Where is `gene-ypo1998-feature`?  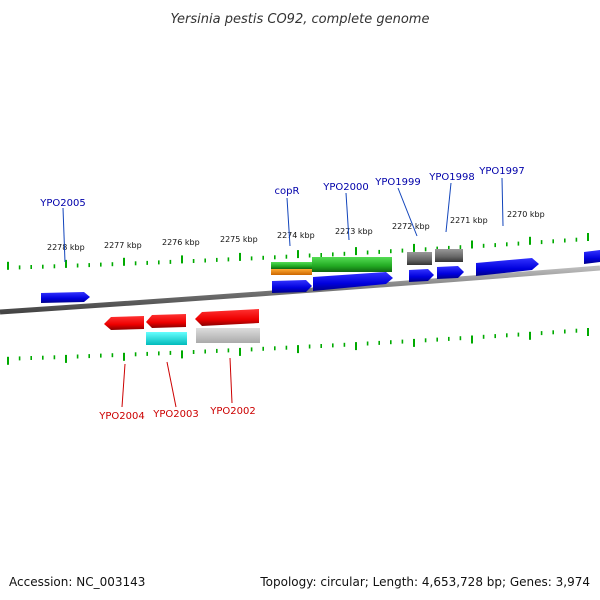
gene-ypo1998-feature is located at coordinates (449, 255).